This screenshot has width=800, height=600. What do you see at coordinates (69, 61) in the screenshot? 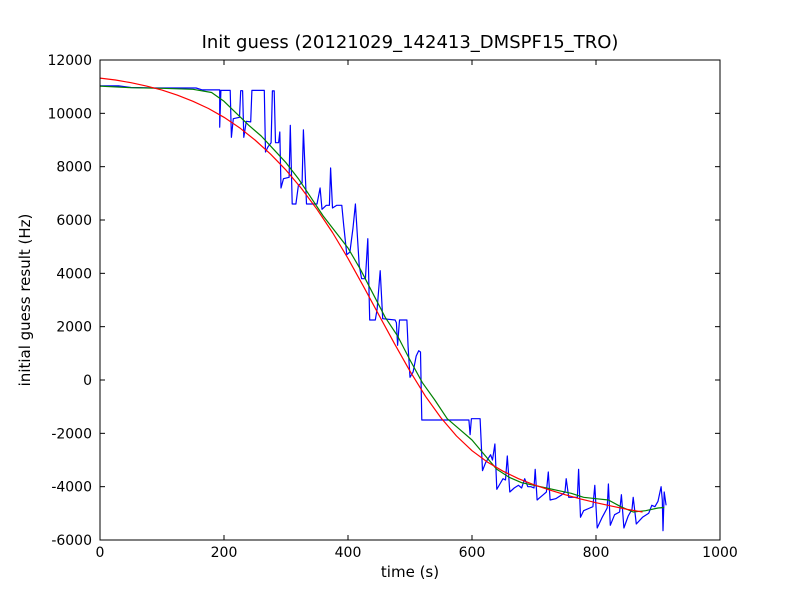
I see `y-tick-label: 12000` at bounding box center [69, 61].